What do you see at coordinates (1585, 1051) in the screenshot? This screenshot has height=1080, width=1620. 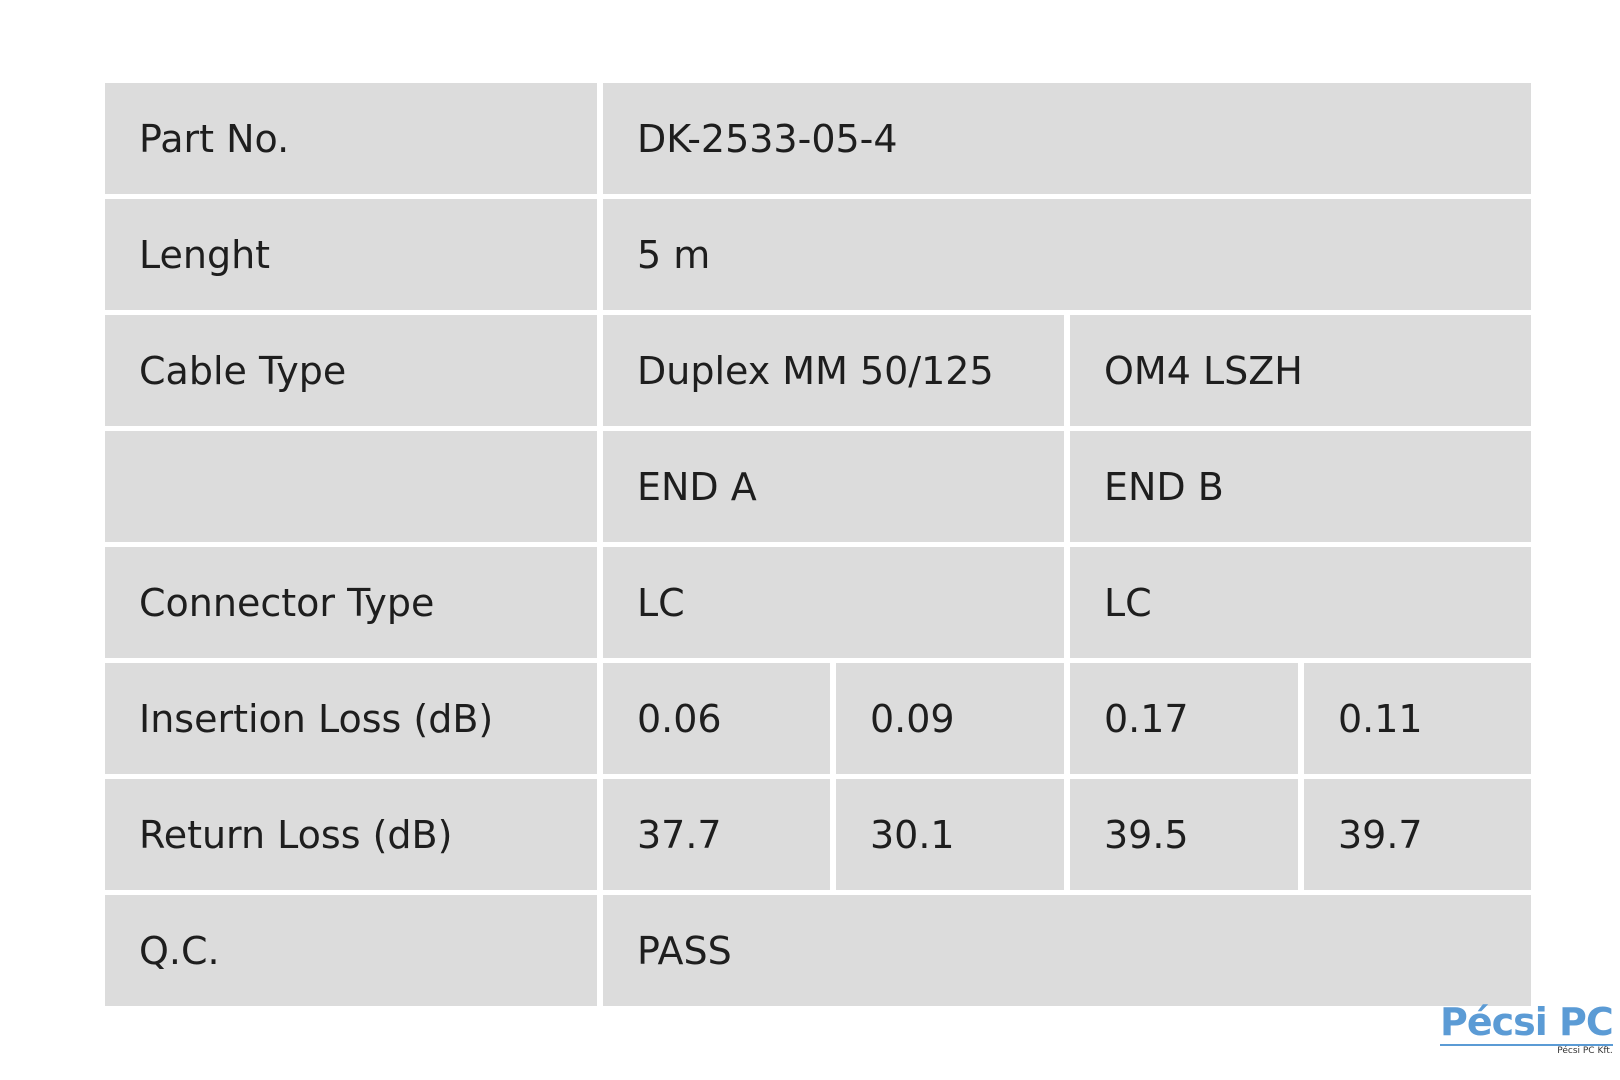 I see `logo-subtext: Pécsi PC Kft.` at bounding box center [1585, 1051].